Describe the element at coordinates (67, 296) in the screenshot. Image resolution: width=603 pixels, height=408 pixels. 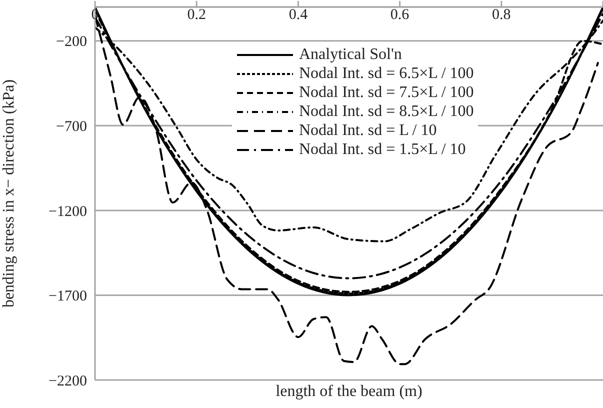
I see `y-tick-label: −1700` at that location.